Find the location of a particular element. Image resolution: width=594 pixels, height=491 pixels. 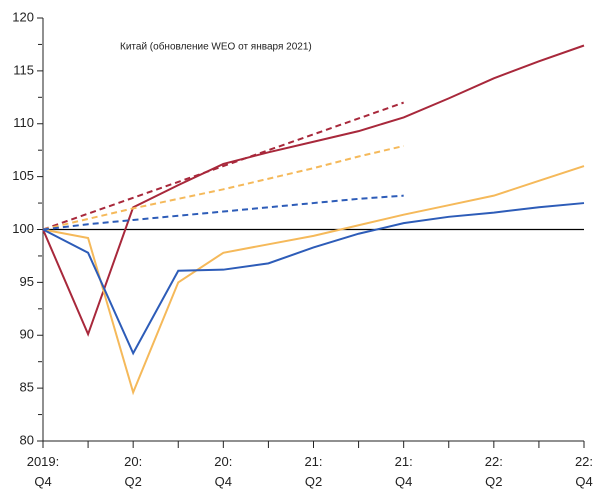

x-tick-label: 22: Q4 is located at coordinates (584, 471).